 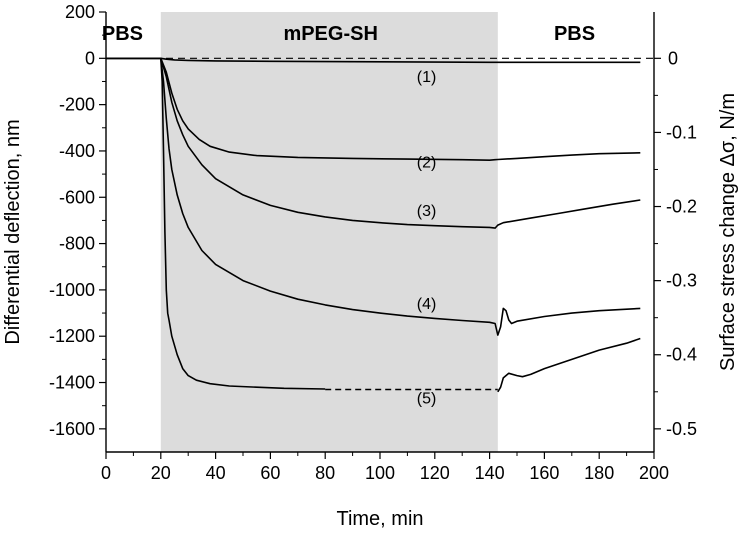 I want to click on x-tick-label: 80, so click(x=325, y=473).